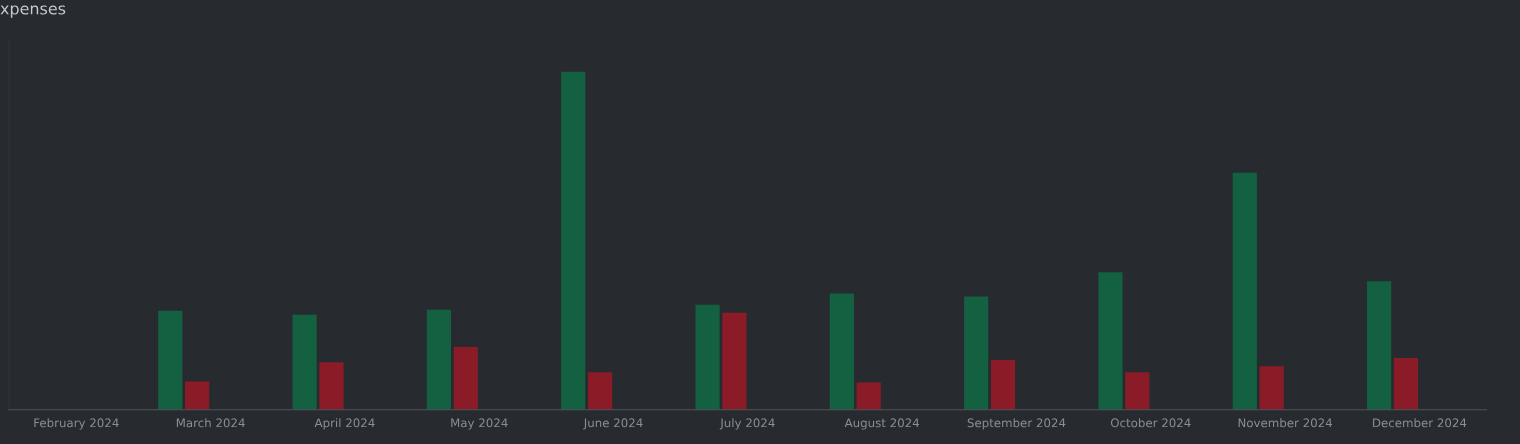  What do you see at coordinates (1016, 424) in the screenshot?
I see `x-tick-label: September 2024` at bounding box center [1016, 424].